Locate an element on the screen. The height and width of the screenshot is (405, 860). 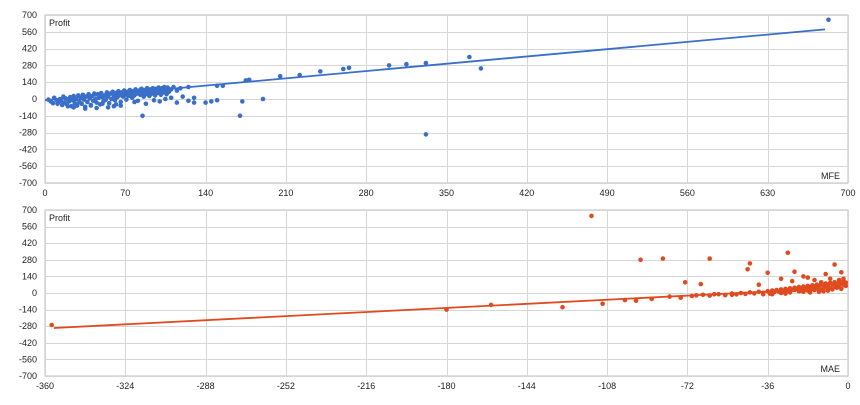
x-tick-label: -288 is located at coordinates (206, 386).